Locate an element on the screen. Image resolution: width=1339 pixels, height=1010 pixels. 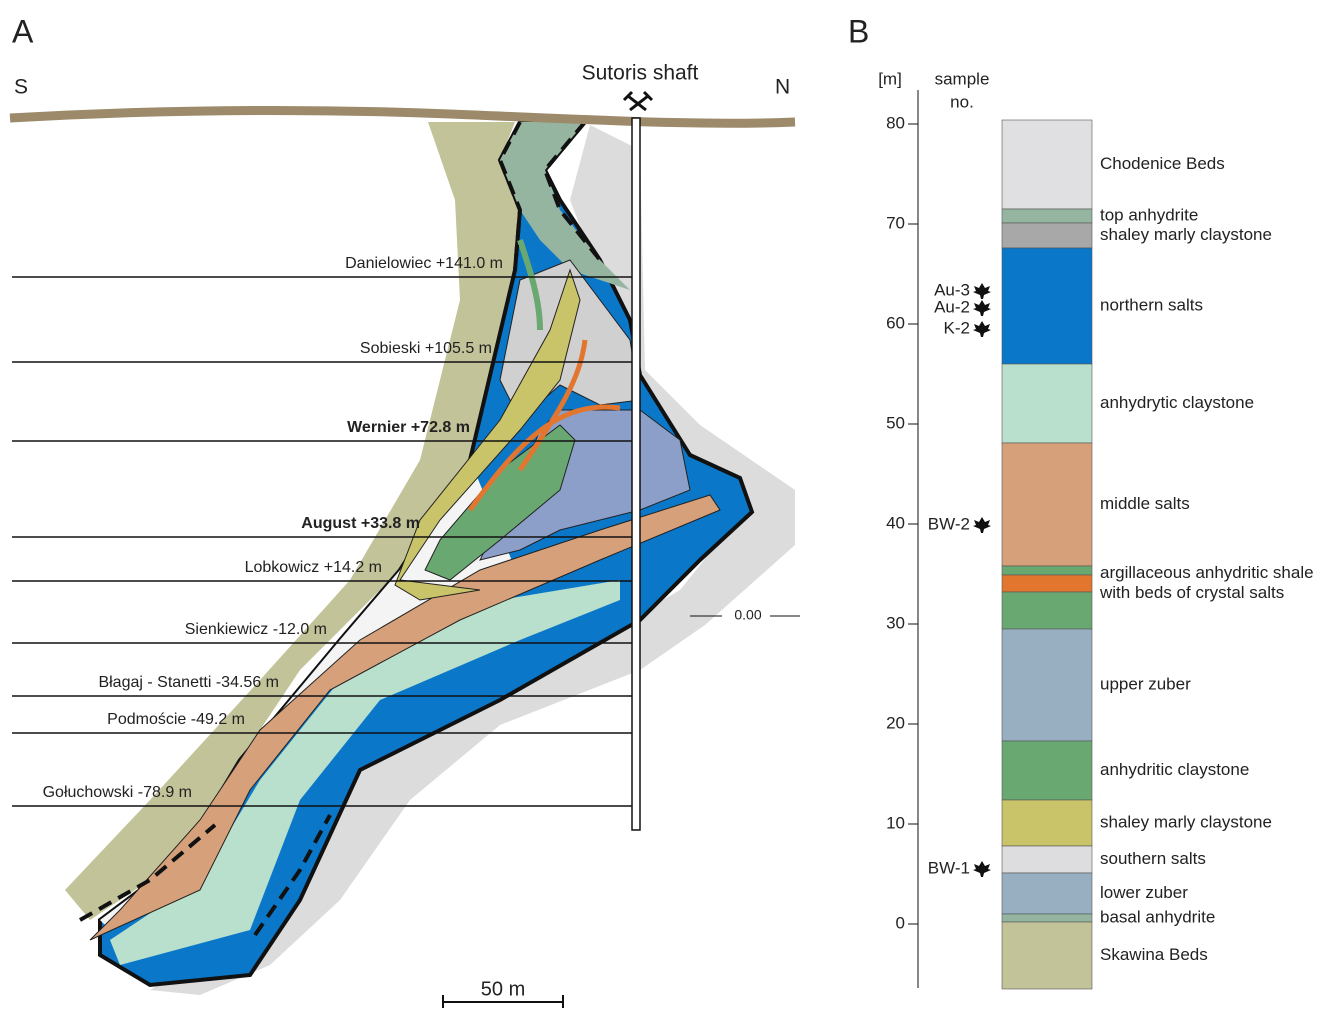
shaft-icon is located at coordinates (638, 101).